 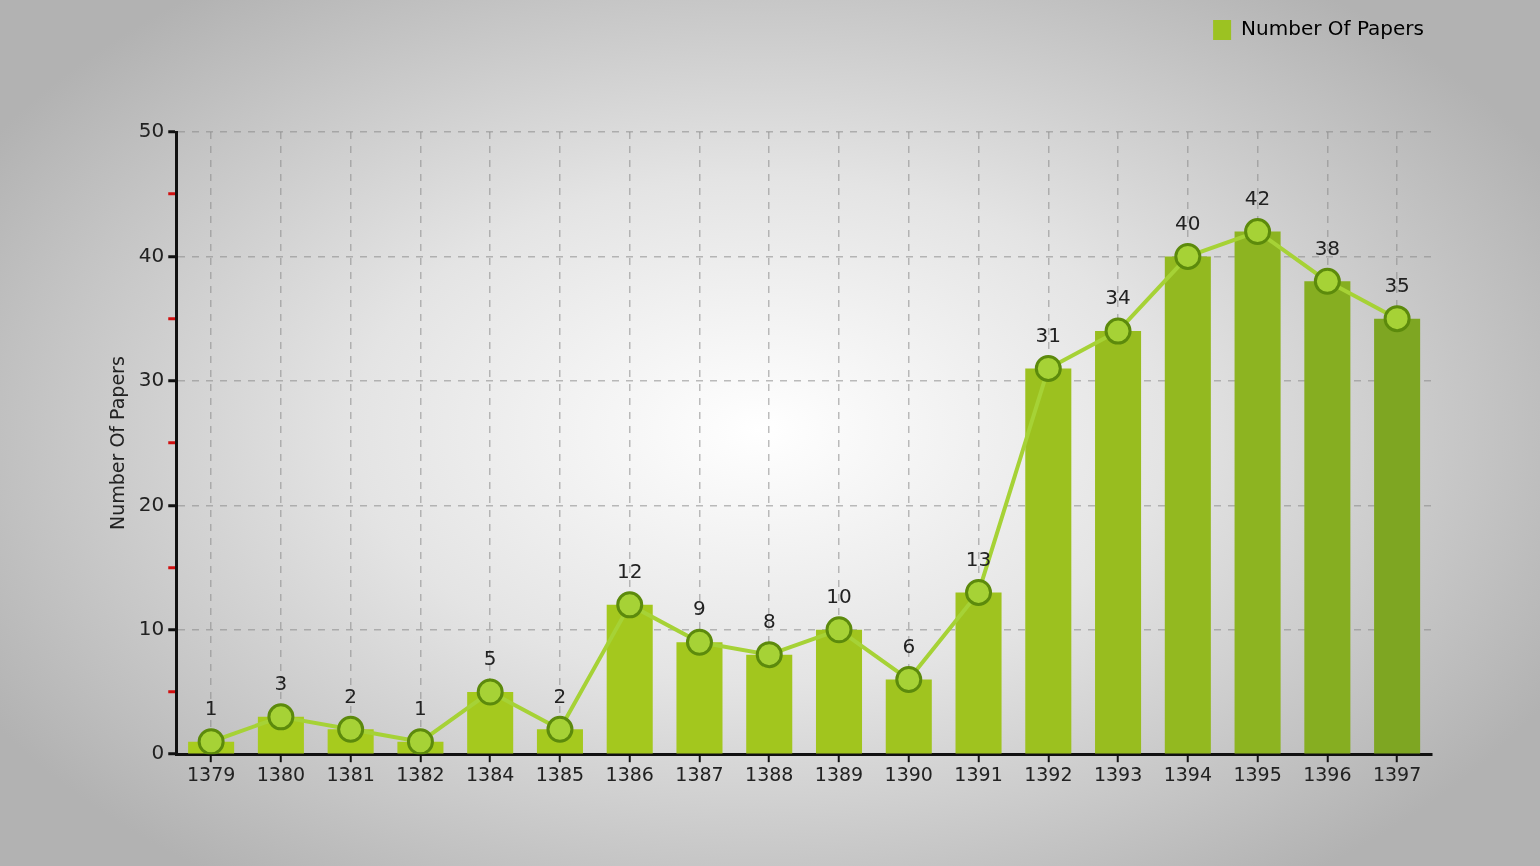 What do you see at coordinates (1327, 773) in the screenshot?
I see `x-tick-label: 1396` at bounding box center [1327, 773].